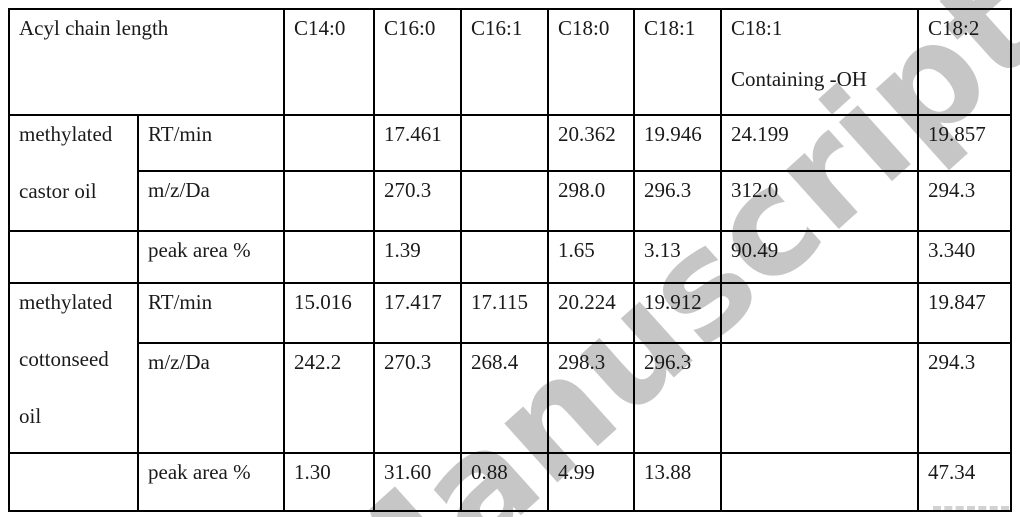  Describe the element at coordinates (965, 143) in the screenshot. I see `value-cell: 19.857` at that location.